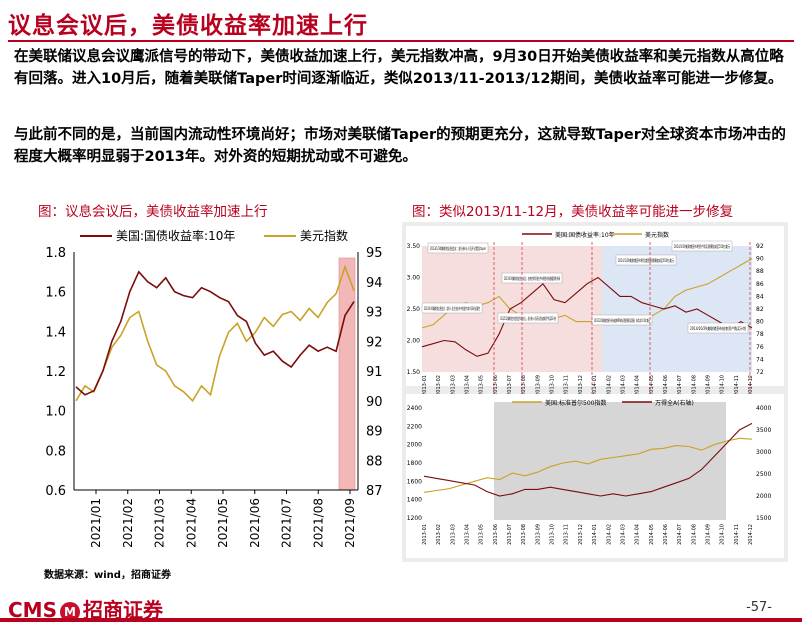 This screenshot has height=623, width=802. I want to click on top-x-tick: 2014-08, so click(694, 385).